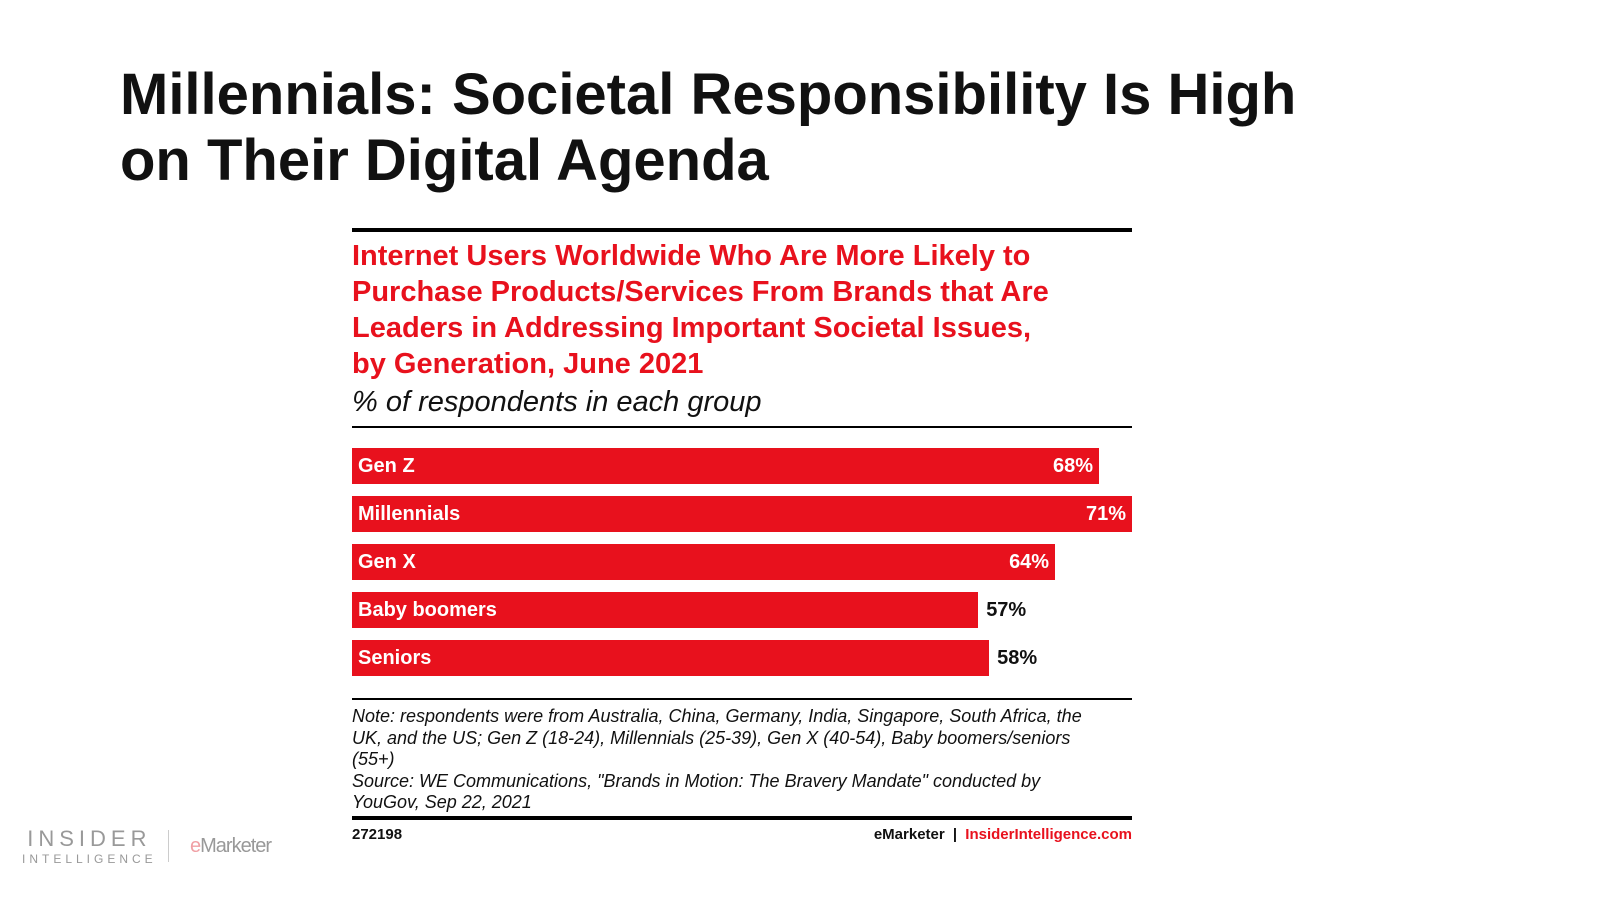 This screenshot has width=1600, height=900. I want to click on bar-value-label: 57%, so click(1006, 610).